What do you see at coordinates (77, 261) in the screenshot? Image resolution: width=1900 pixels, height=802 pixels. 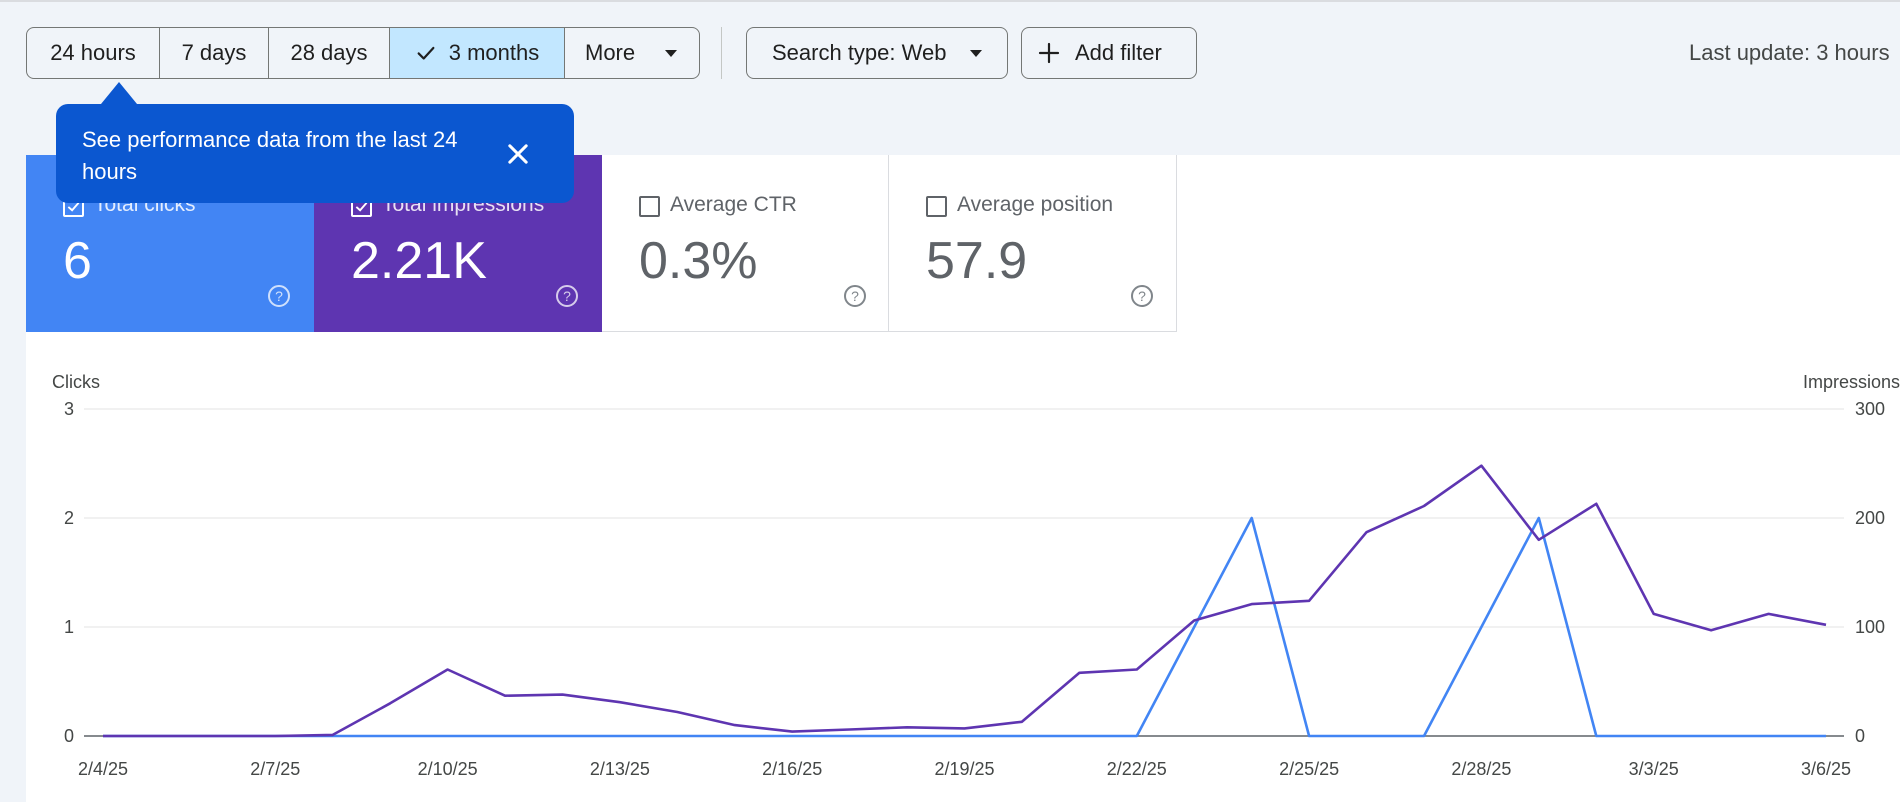 I see `metric-value: 6` at bounding box center [77, 261].